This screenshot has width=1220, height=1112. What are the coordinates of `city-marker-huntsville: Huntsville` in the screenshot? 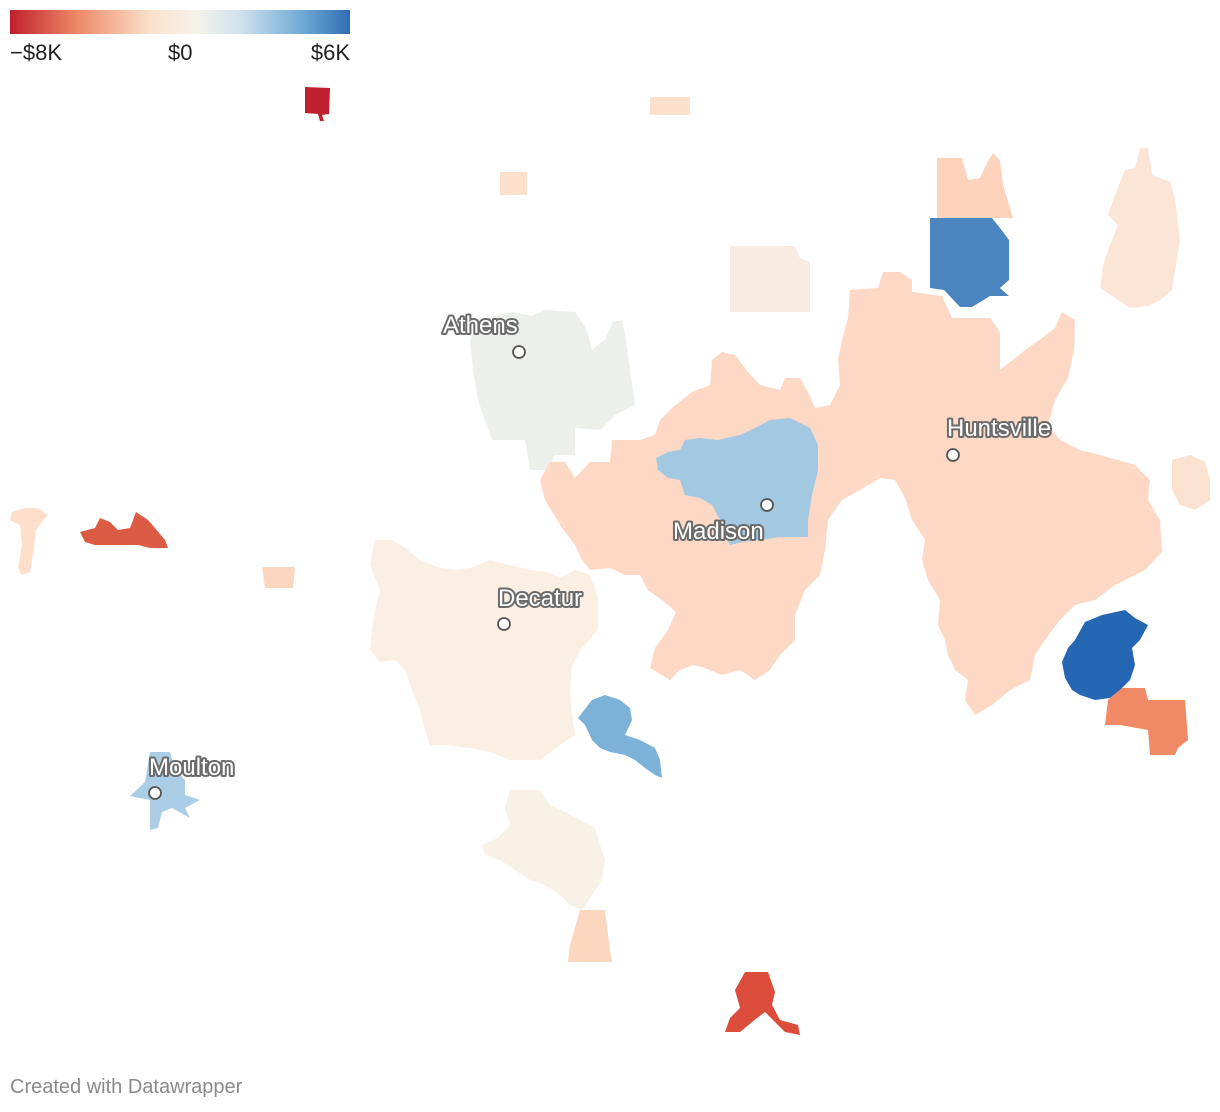 It's located at (999, 437).